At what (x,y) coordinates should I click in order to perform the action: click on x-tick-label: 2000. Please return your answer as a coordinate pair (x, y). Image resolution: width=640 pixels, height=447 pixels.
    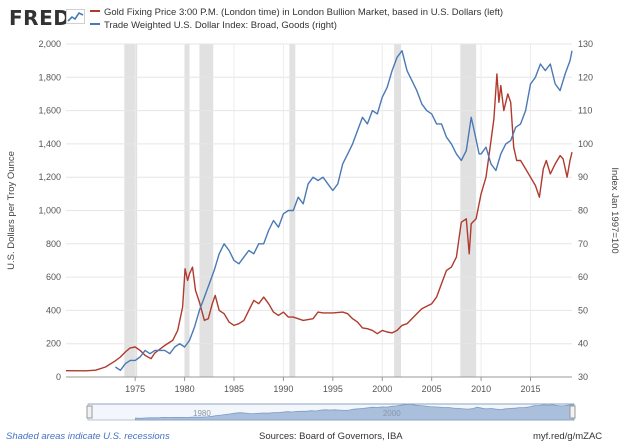
    Looking at the image, I should click on (382, 389).